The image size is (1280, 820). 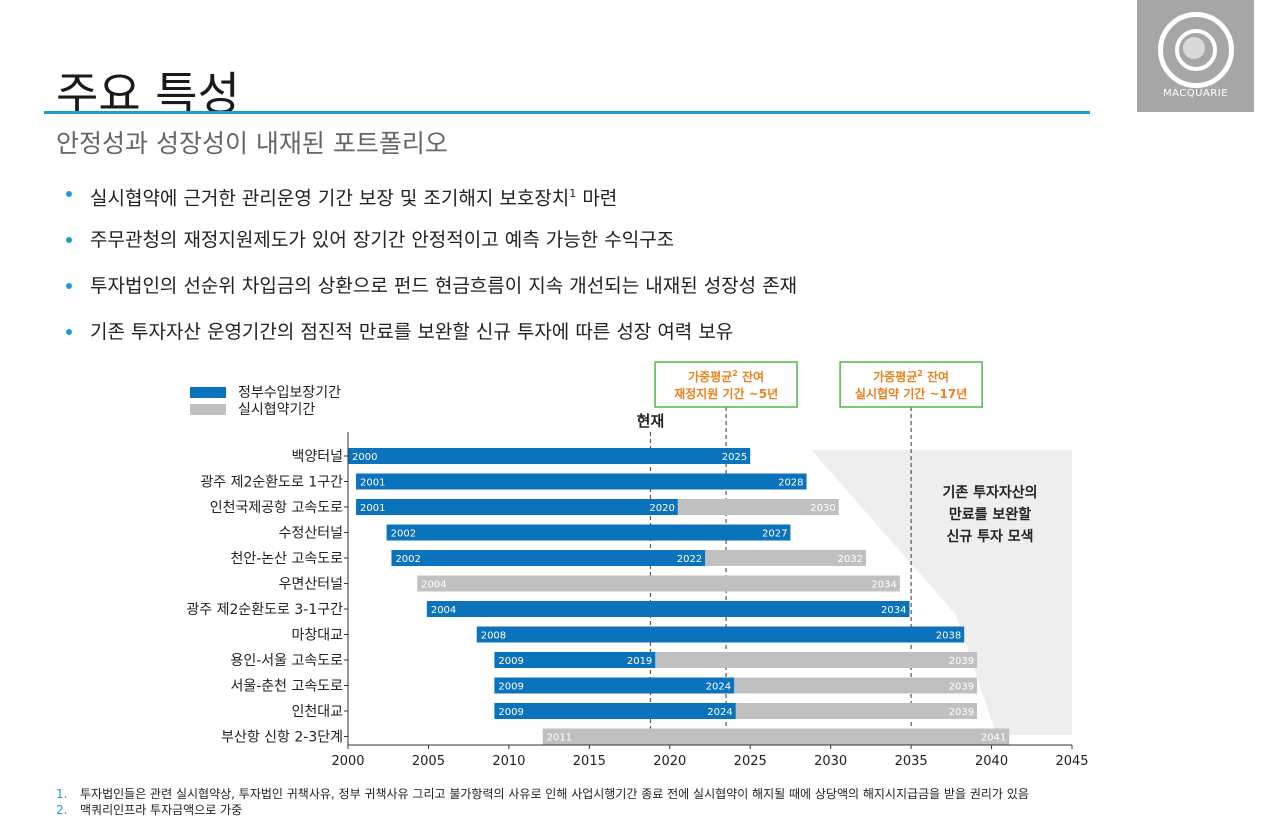 I want to click on project-label: 광주 제2순환도로 1구간, so click(x=271, y=483).